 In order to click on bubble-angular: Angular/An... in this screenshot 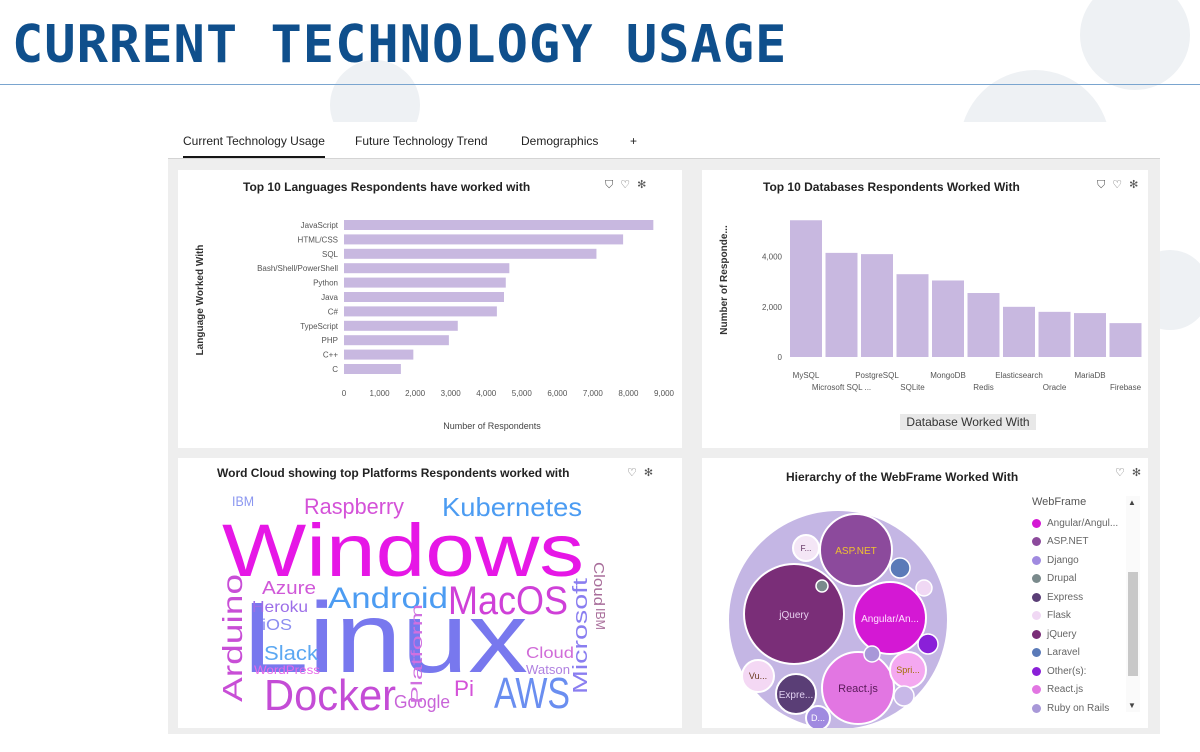, I will do `click(890, 618)`.